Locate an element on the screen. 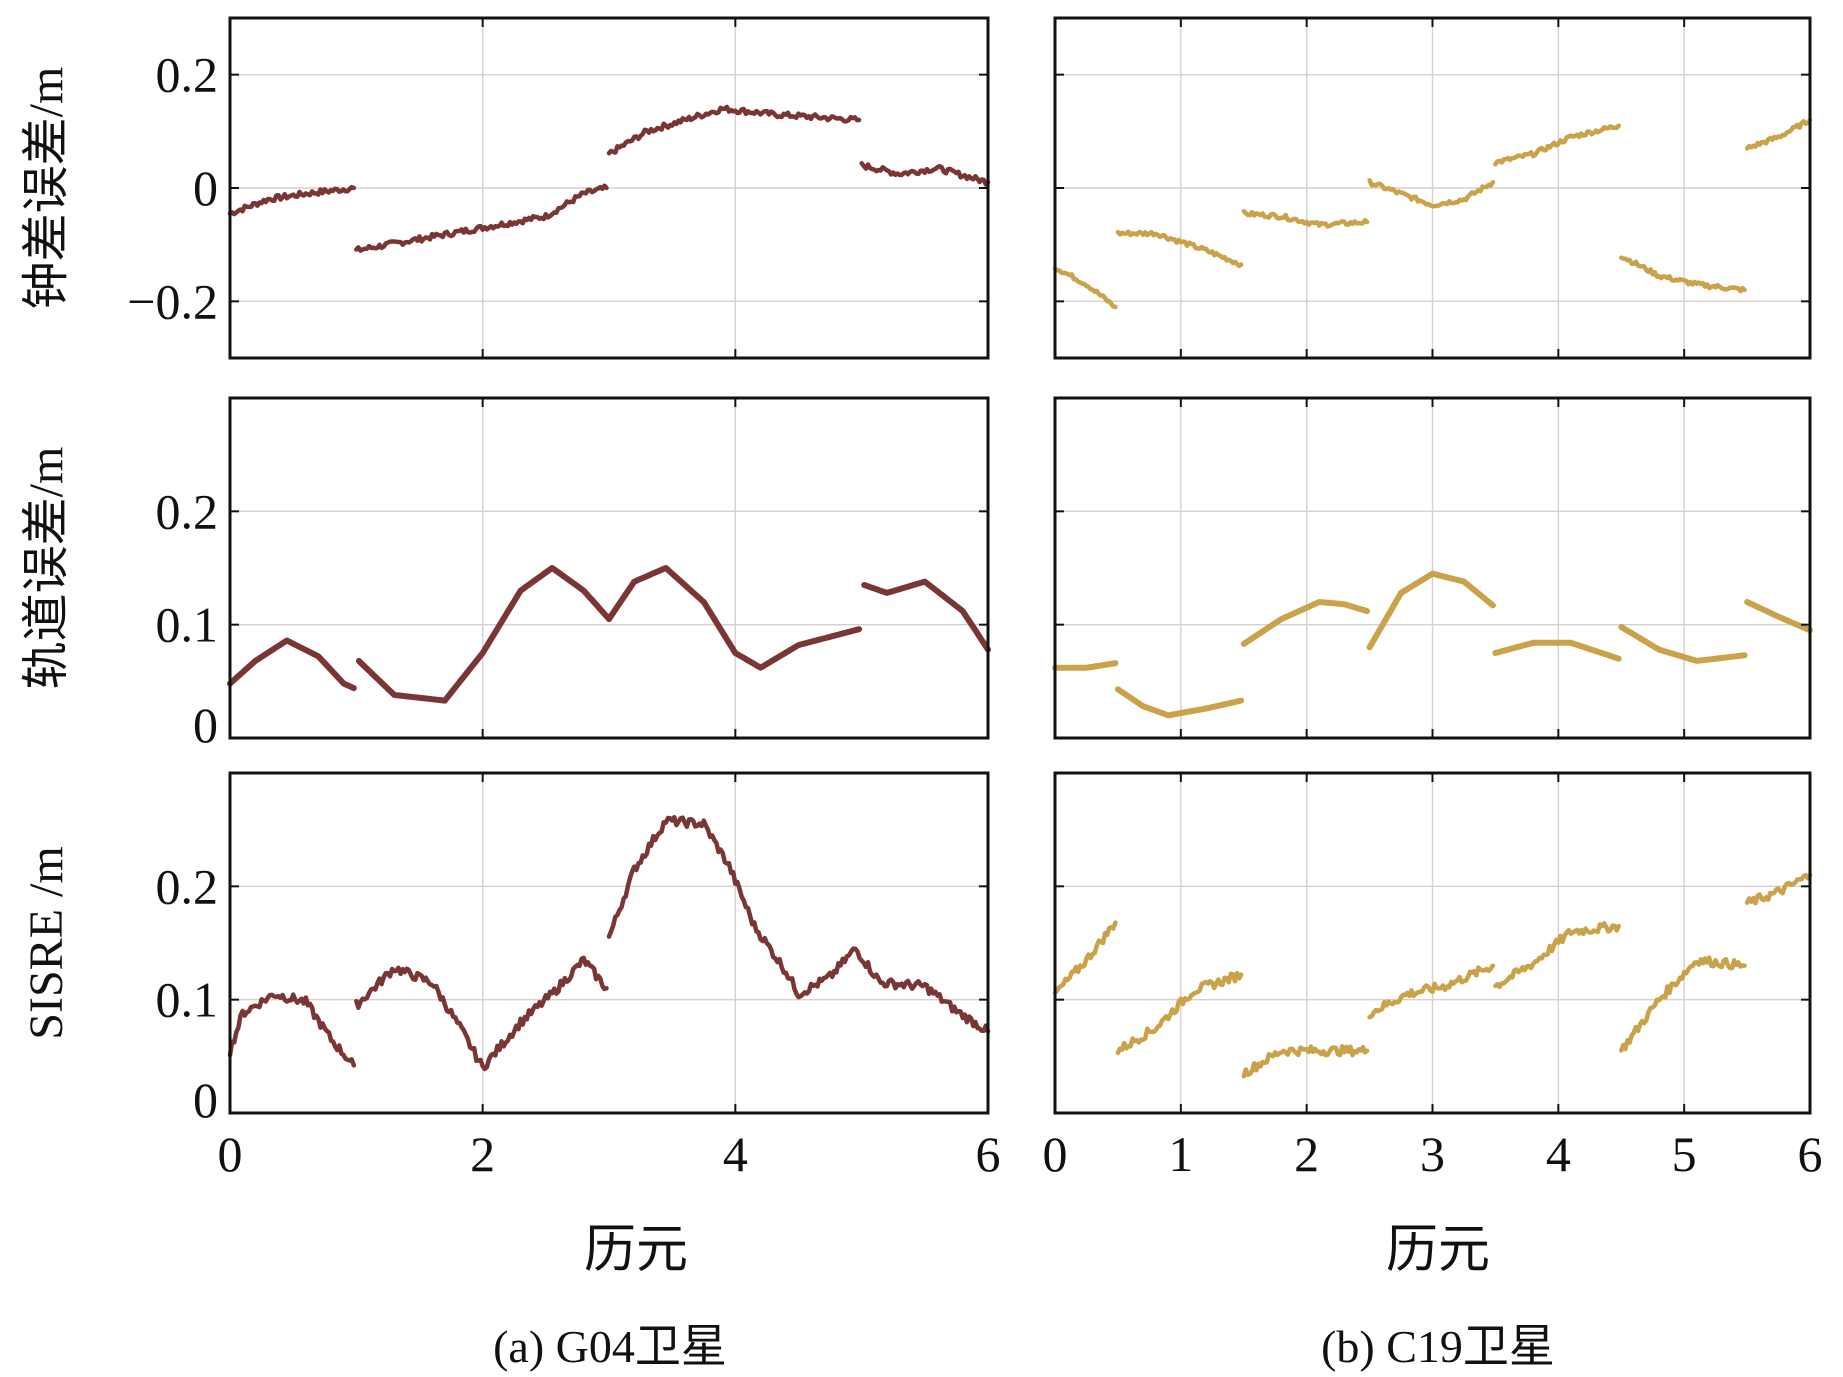 This screenshot has height=1377, width=1843. y-axis-label: SISRE /m is located at coordinates (46, 942).